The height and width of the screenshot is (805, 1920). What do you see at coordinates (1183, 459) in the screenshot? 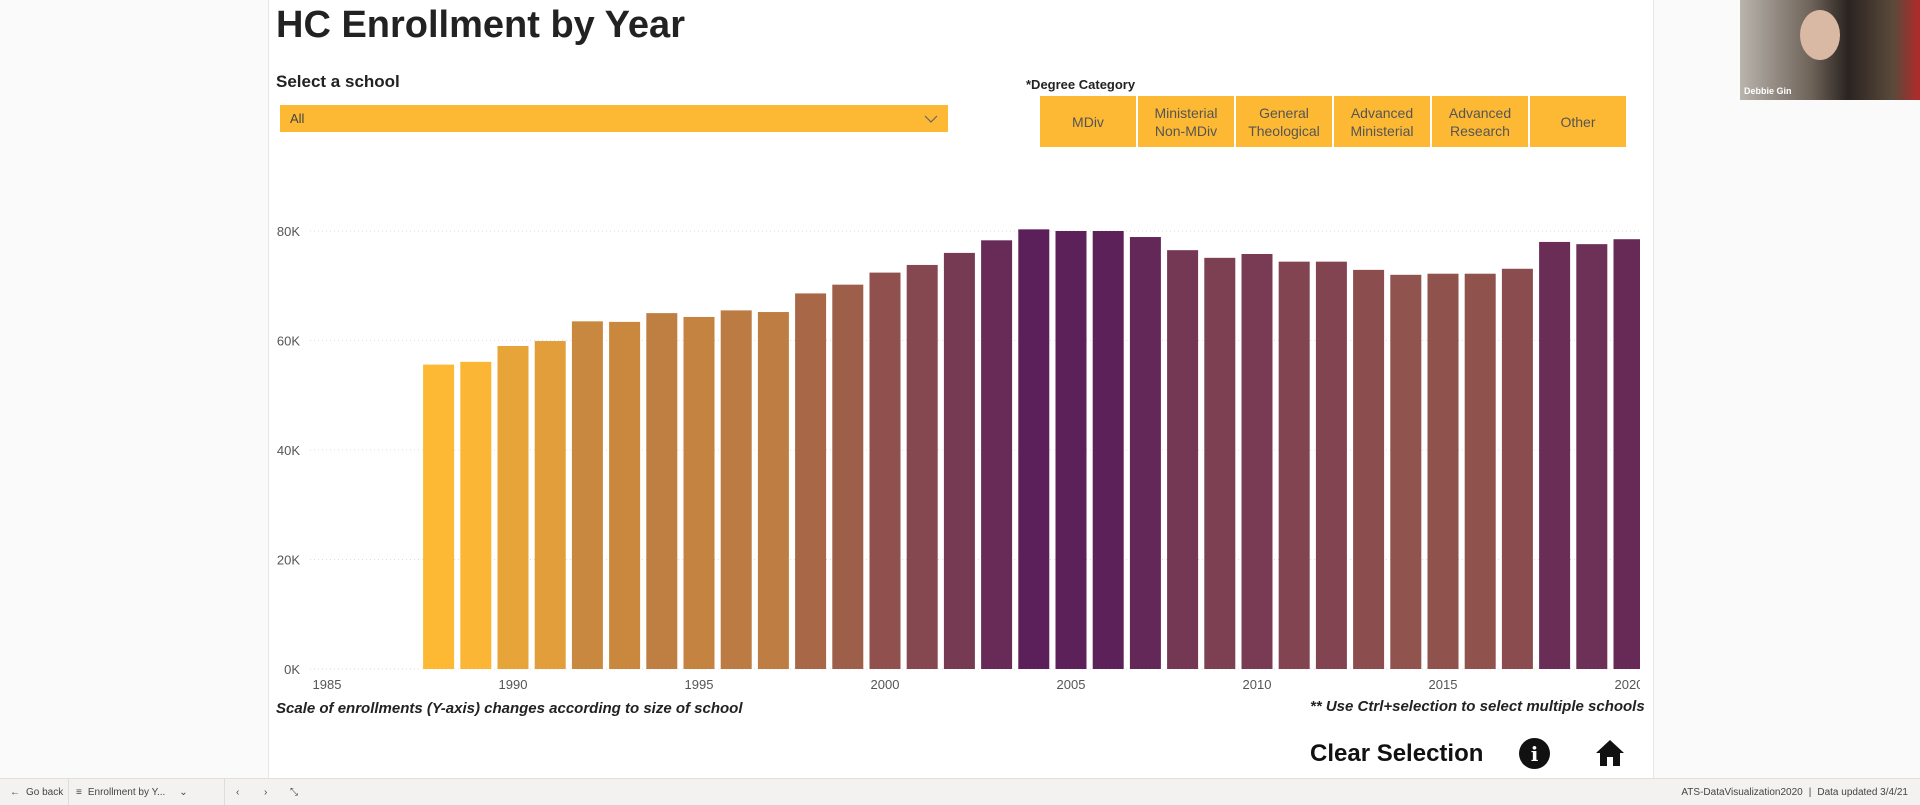
I see `bar-2008` at bounding box center [1183, 459].